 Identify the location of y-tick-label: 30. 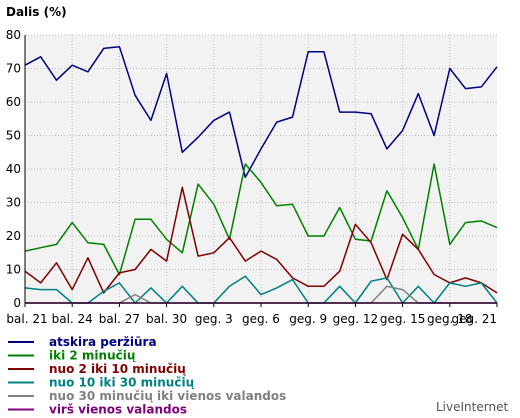
(13, 203).